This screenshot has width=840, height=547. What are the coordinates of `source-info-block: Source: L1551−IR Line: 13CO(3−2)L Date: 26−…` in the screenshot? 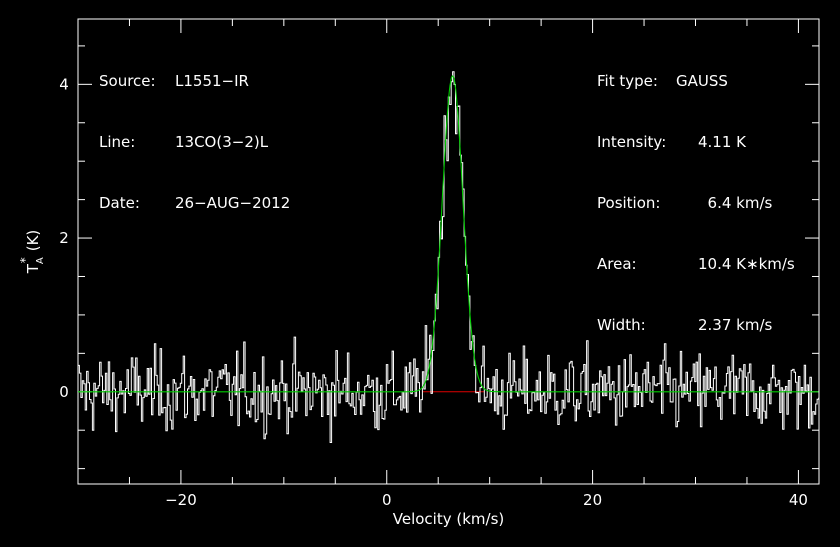 It's located at (194, 136).